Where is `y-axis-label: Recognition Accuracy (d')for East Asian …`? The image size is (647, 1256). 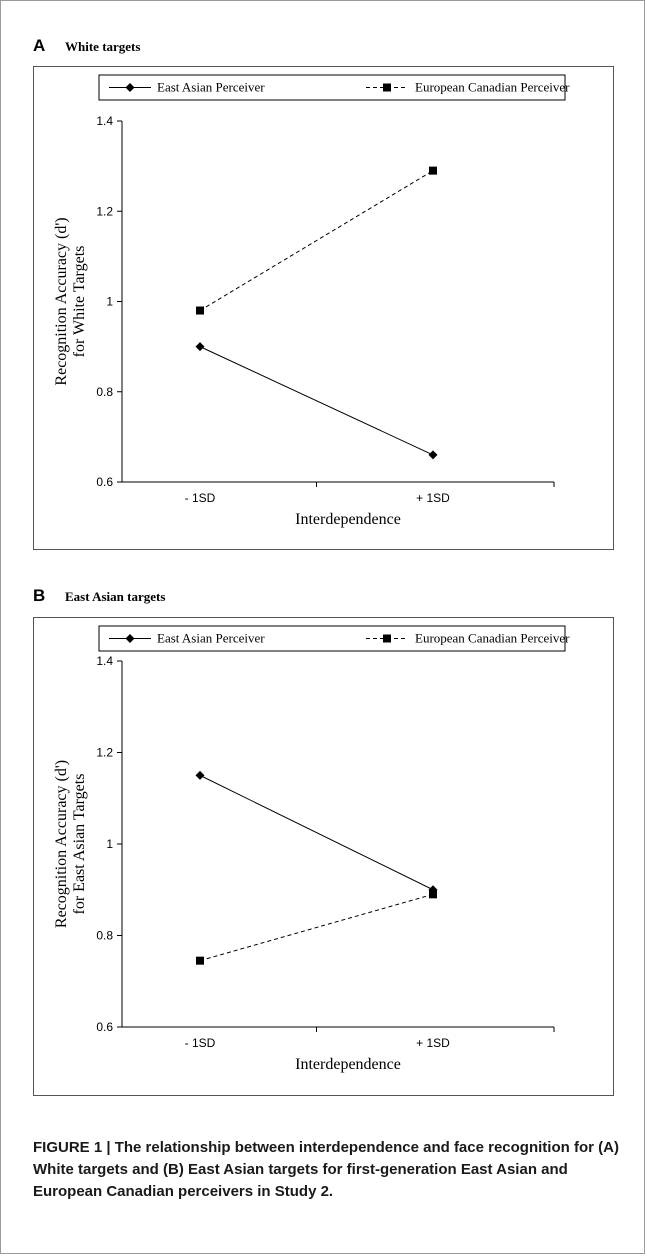
y-axis-label: Recognition Accuracy (d')for East Asian … is located at coordinates (70, 844).